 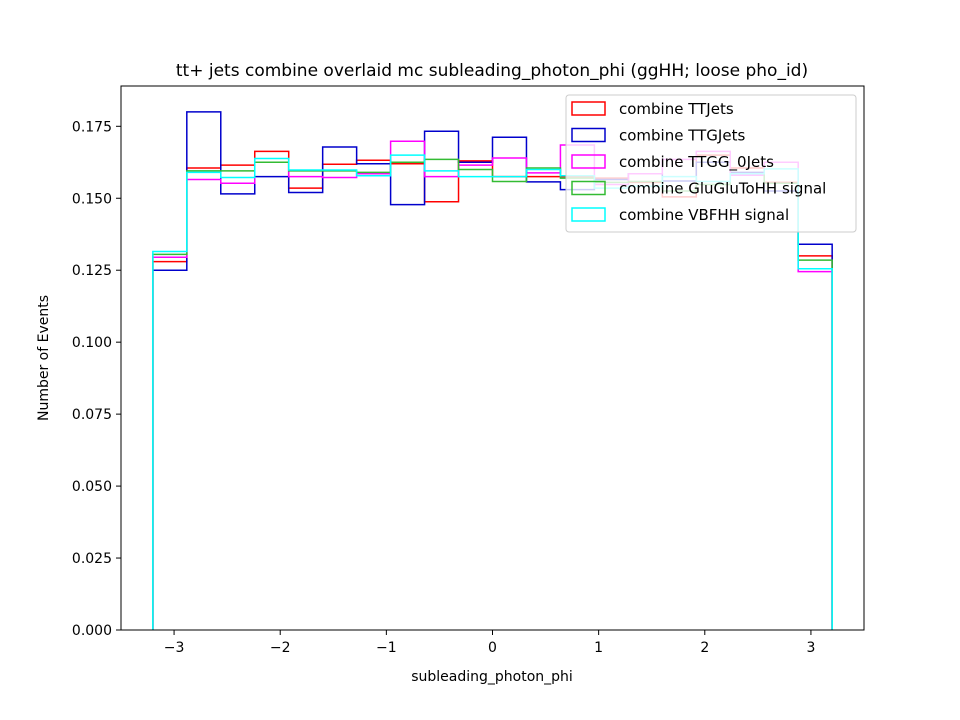 I want to click on legend-box, so click(x=711, y=163).